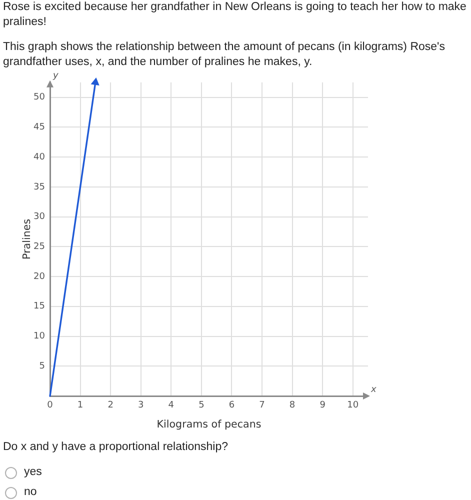  I want to click on chart-subtitle: This graph shows the relationship between the amount of pecans (in kilograms) Rose's grandfather uses, x, and the number of pralines he makes, y., so click(224, 55).